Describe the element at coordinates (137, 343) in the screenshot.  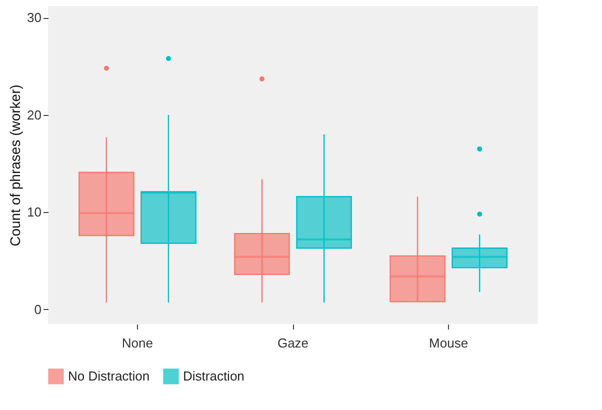
I see `x-tick-label: None` at that location.